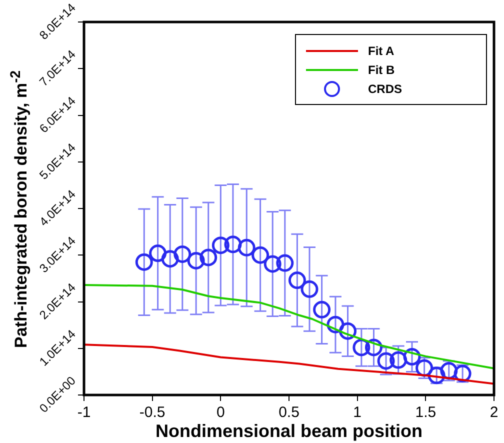  Describe the element at coordinates (220, 413) in the screenshot. I see `x-tick-label: 0` at that location.